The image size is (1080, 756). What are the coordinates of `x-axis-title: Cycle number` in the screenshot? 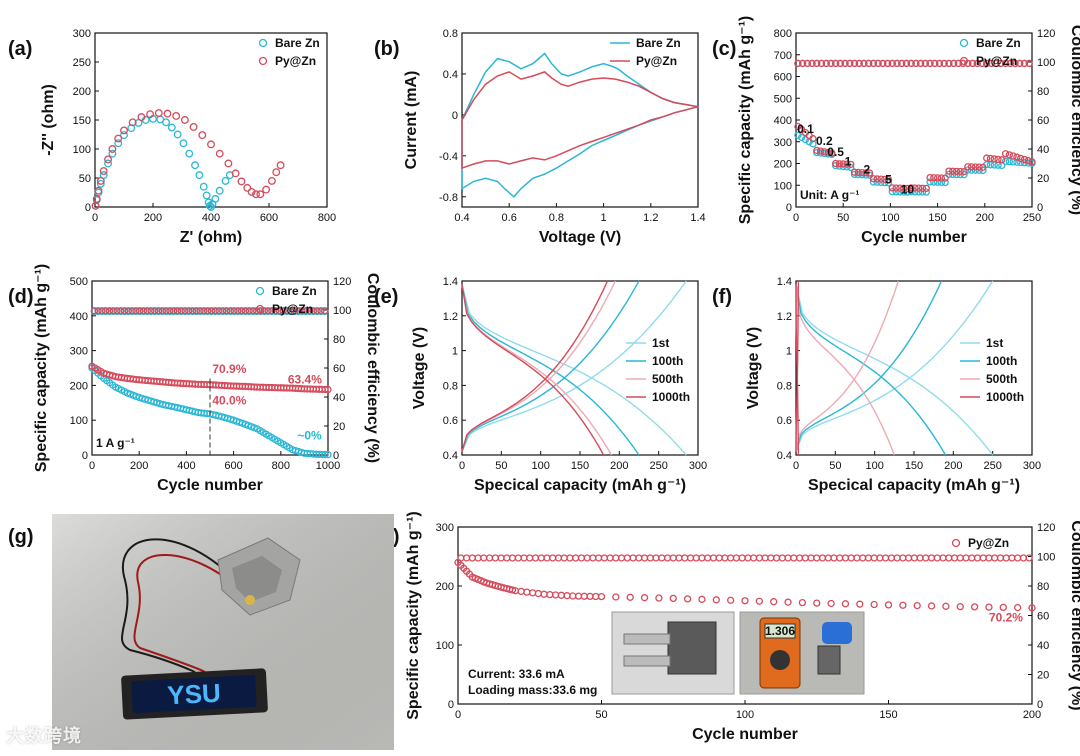 It's located at (210, 485).